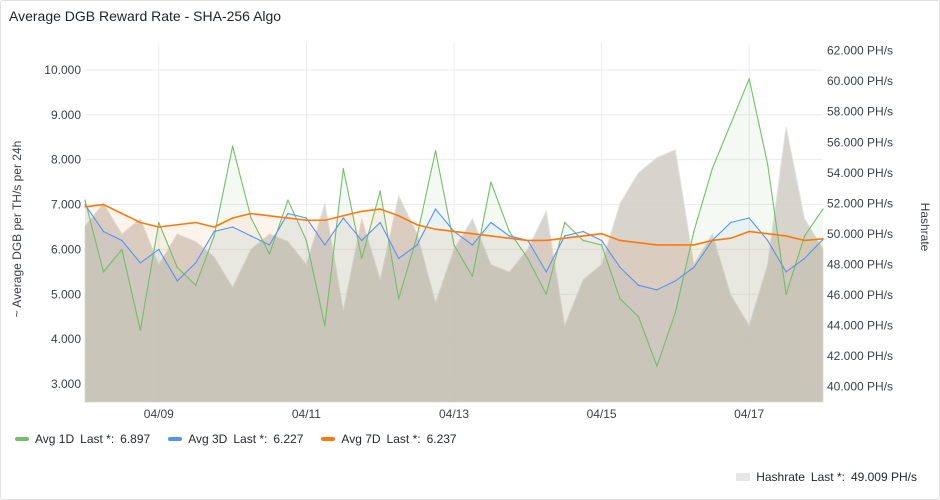 This screenshot has height=500, width=940. What do you see at coordinates (454, 414) in the screenshot?
I see `x-tick-label: 04/13` at bounding box center [454, 414].